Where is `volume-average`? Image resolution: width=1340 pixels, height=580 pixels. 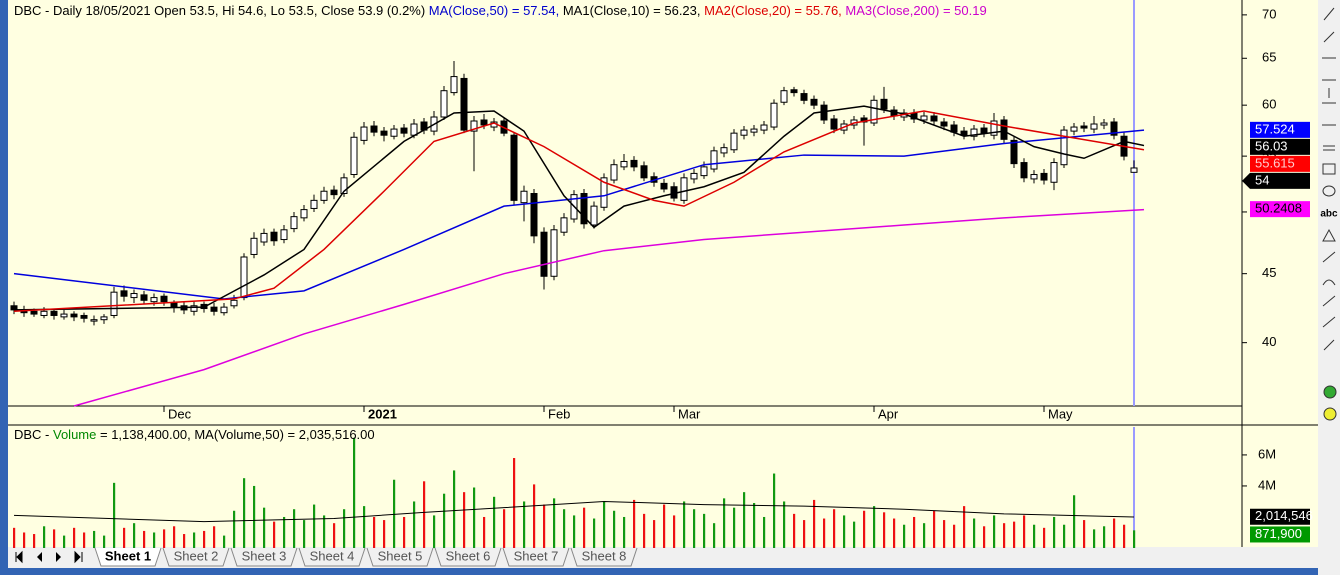 volume-average is located at coordinates (574, 511).